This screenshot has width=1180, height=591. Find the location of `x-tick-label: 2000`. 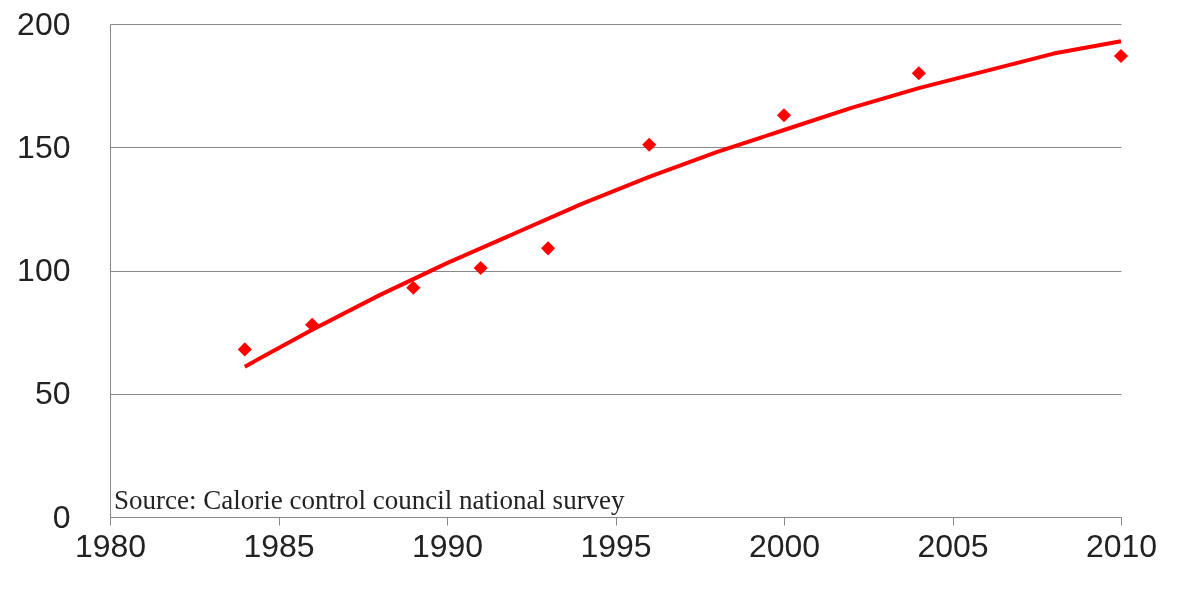

x-tick-label: 2000 is located at coordinates (784, 545).